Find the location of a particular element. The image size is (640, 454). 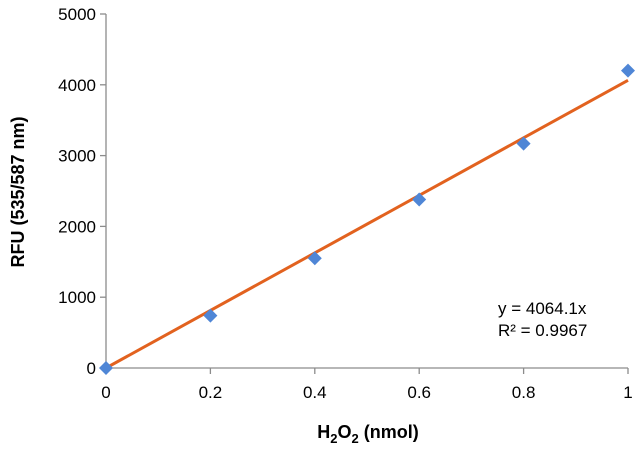

x-tick-label: 0 is located at coordinates (105, 392).